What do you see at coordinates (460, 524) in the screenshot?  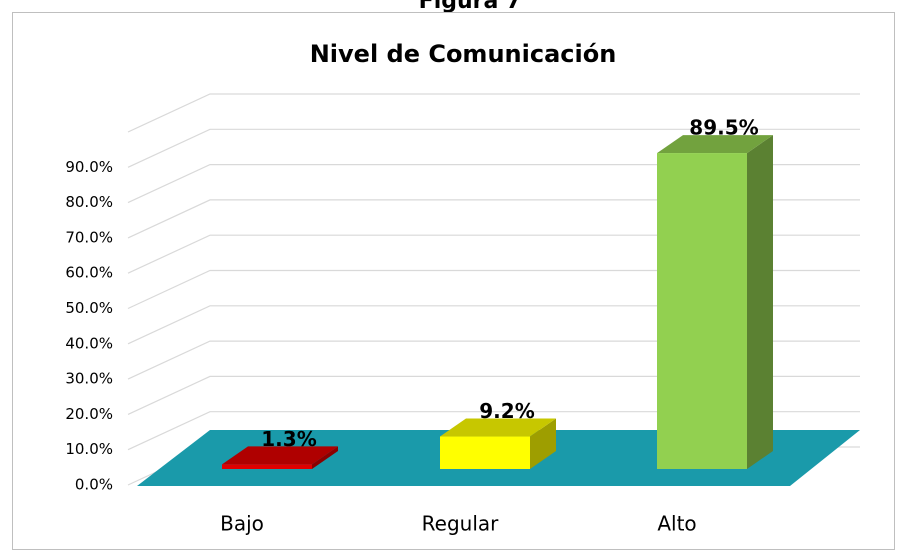 I see `x-tick-label: Regular` at bounding box center [460, 524].